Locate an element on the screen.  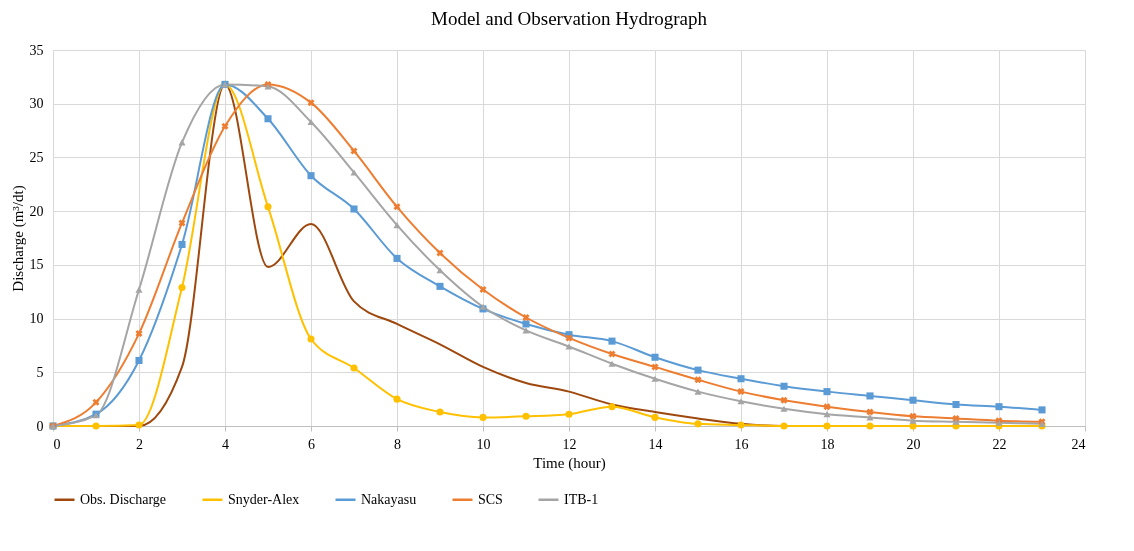
y-tick-label: 25 is located at coordinates (36, 157).